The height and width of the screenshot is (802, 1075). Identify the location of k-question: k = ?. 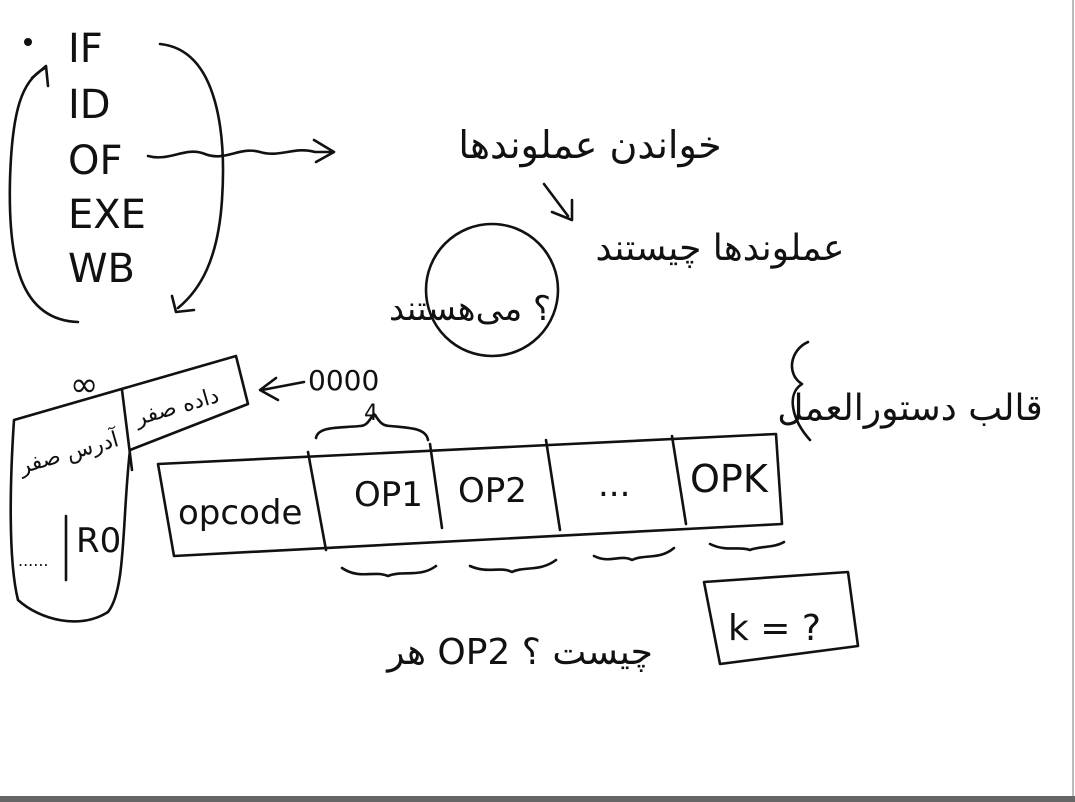
(774, 628).